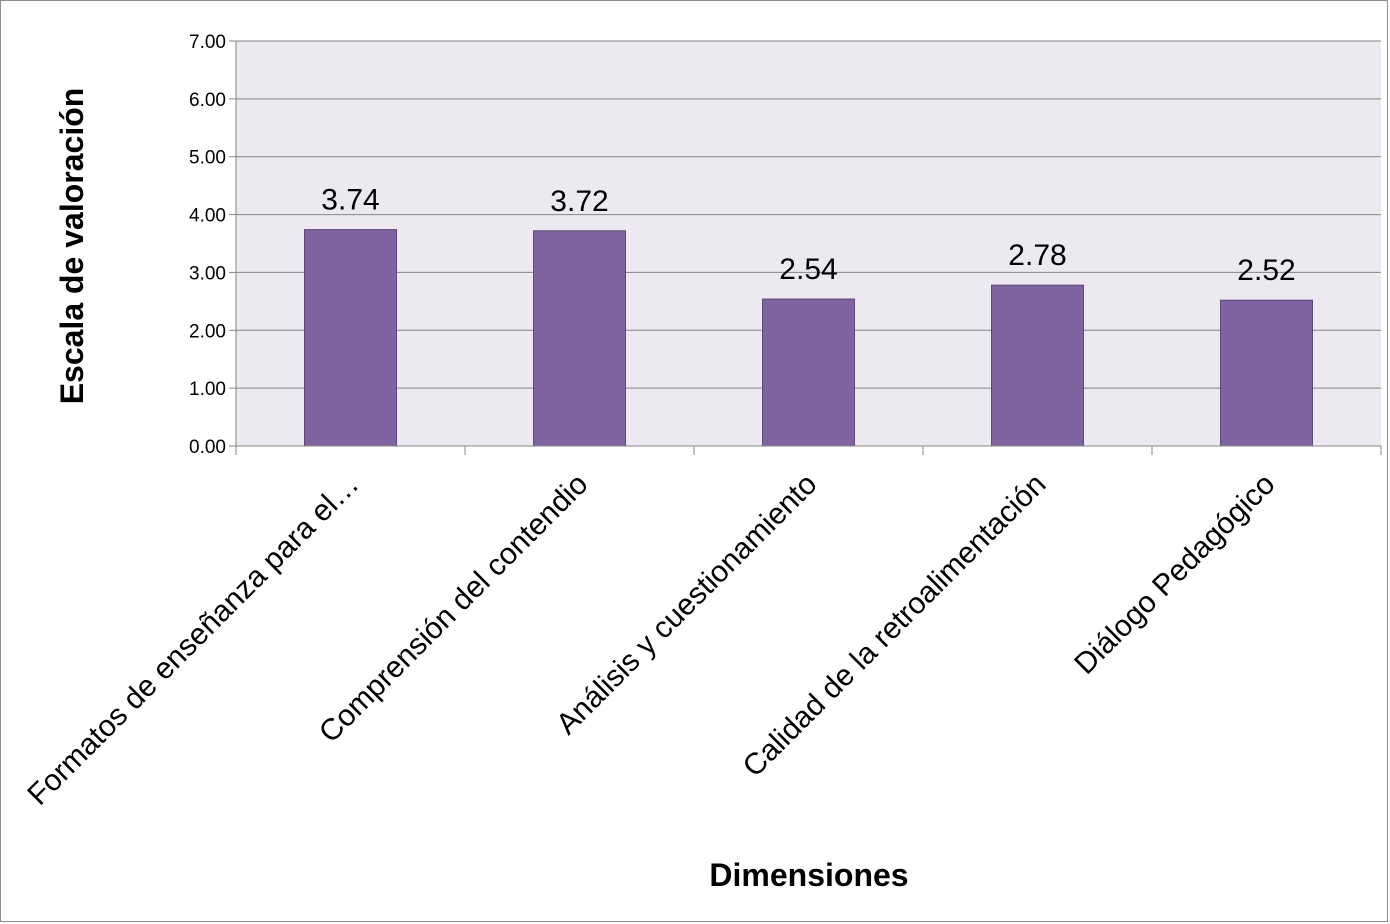 This screenshot has height=924, width=1390. Describe the element at coordinates (207, 42) in the screenshot. I see `y-tick-label: 7.00` at that location.